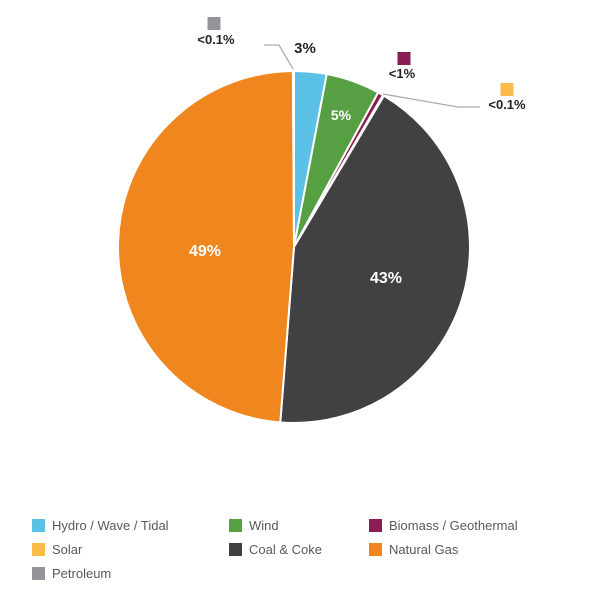  What do you see at coordinates (293, 158) in the screenshot?
I see `pie-slice-petroleum` at bounding box center [293, 158].